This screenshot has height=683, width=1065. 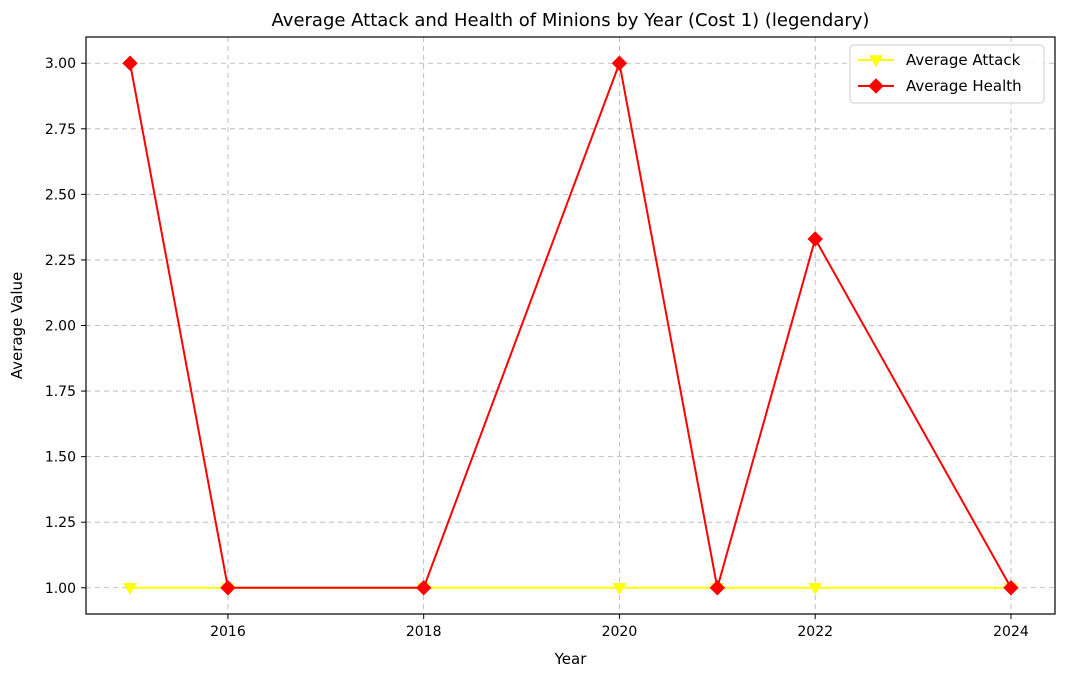 What do you see at coordinates (424, 632) in the screenshot?
I see `x-tick-label: 2018` at bounding box center [424, 632].